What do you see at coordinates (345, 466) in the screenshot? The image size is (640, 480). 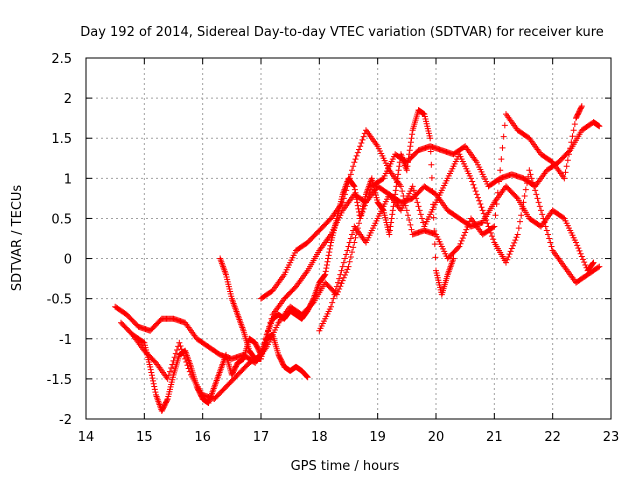 I see `x-axis-label: GPS time / hours` at bounding box center [345, 466].